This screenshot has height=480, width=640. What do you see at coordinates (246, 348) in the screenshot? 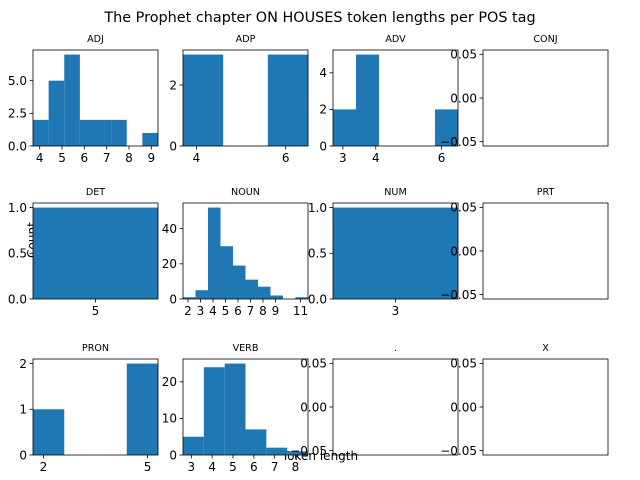
I see `panel-title-verb: VERB` at bounding box center [246, 348].